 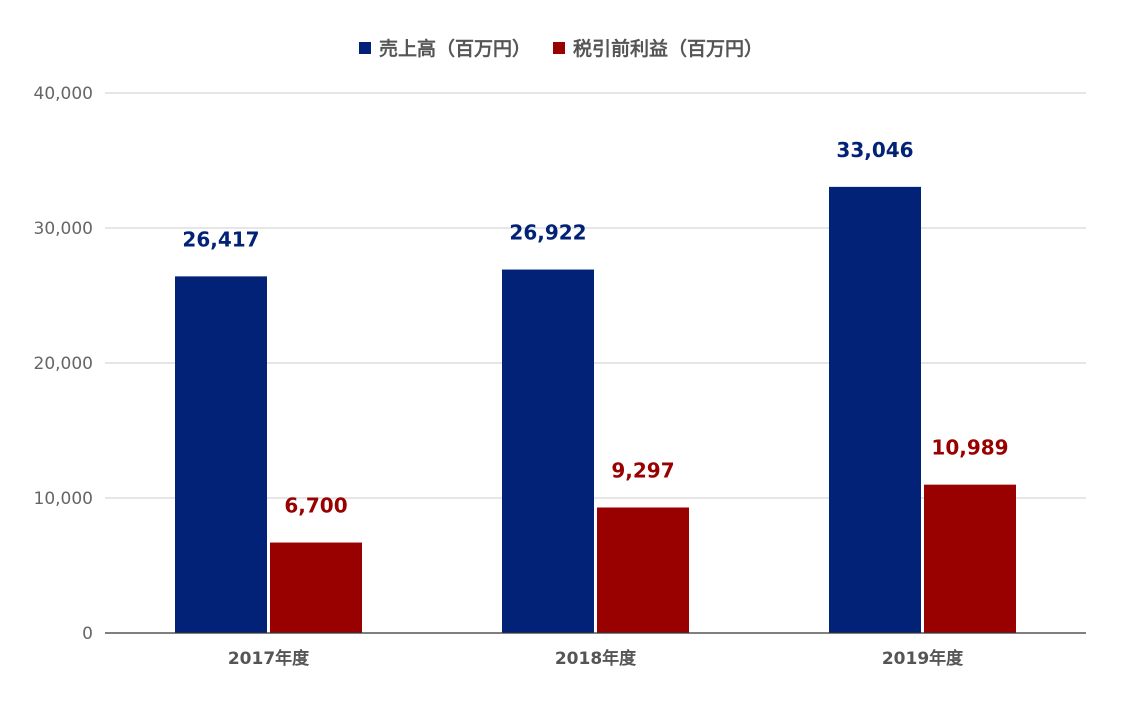 What do you see at coordinates (87, 634) in the screenshot?
I see `y-tick-label: 0` at bounding box center [87, 634].